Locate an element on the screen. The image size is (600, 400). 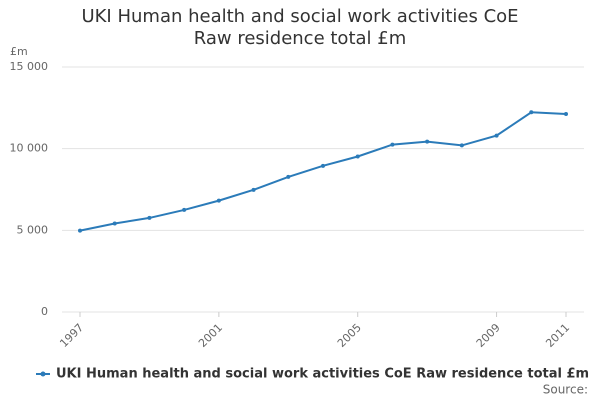
x-tick-label: 1997 is located at coordinates (71, 335).